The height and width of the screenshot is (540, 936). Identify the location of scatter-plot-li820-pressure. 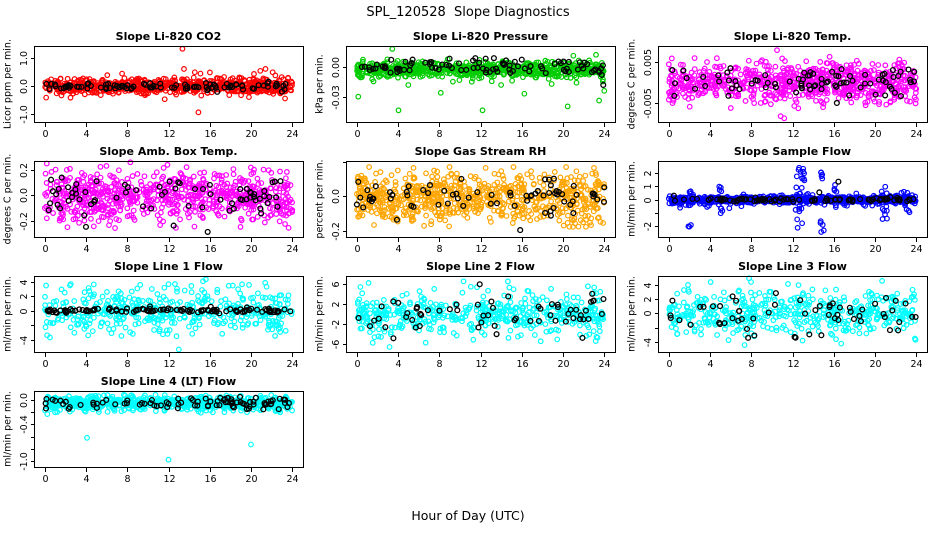
(468, 87).